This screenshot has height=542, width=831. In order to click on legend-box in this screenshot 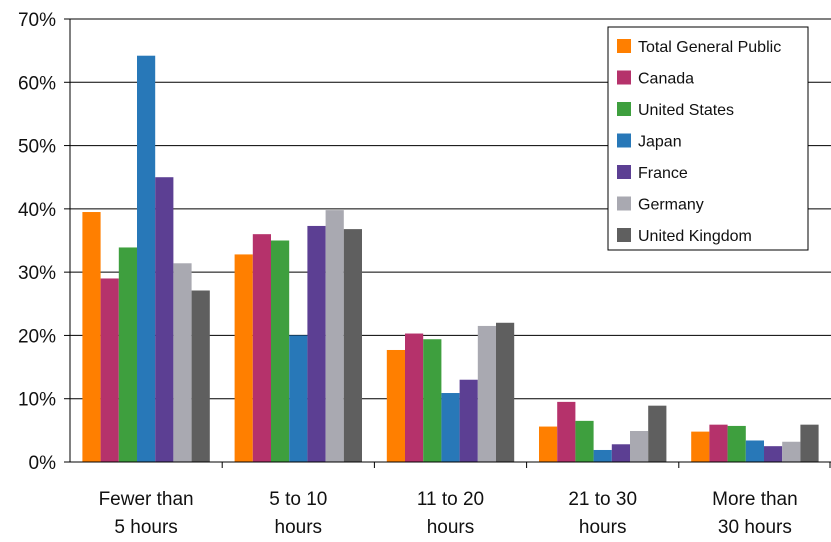, I will do `click(708, 138)`.